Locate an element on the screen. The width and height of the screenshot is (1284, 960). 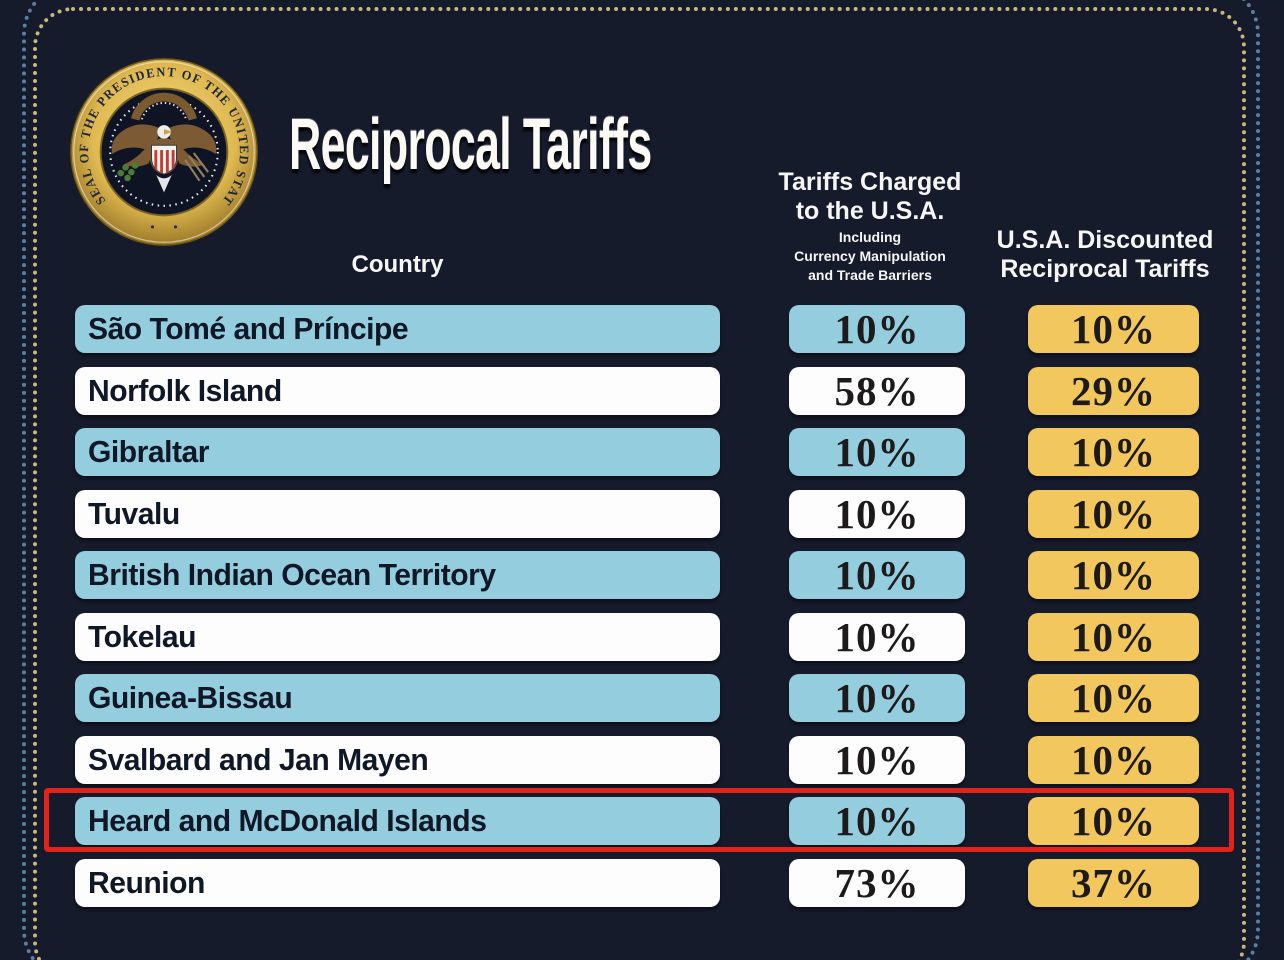
table-row: Norfolk Island 58% 29% is located at coordinates (642, 391).